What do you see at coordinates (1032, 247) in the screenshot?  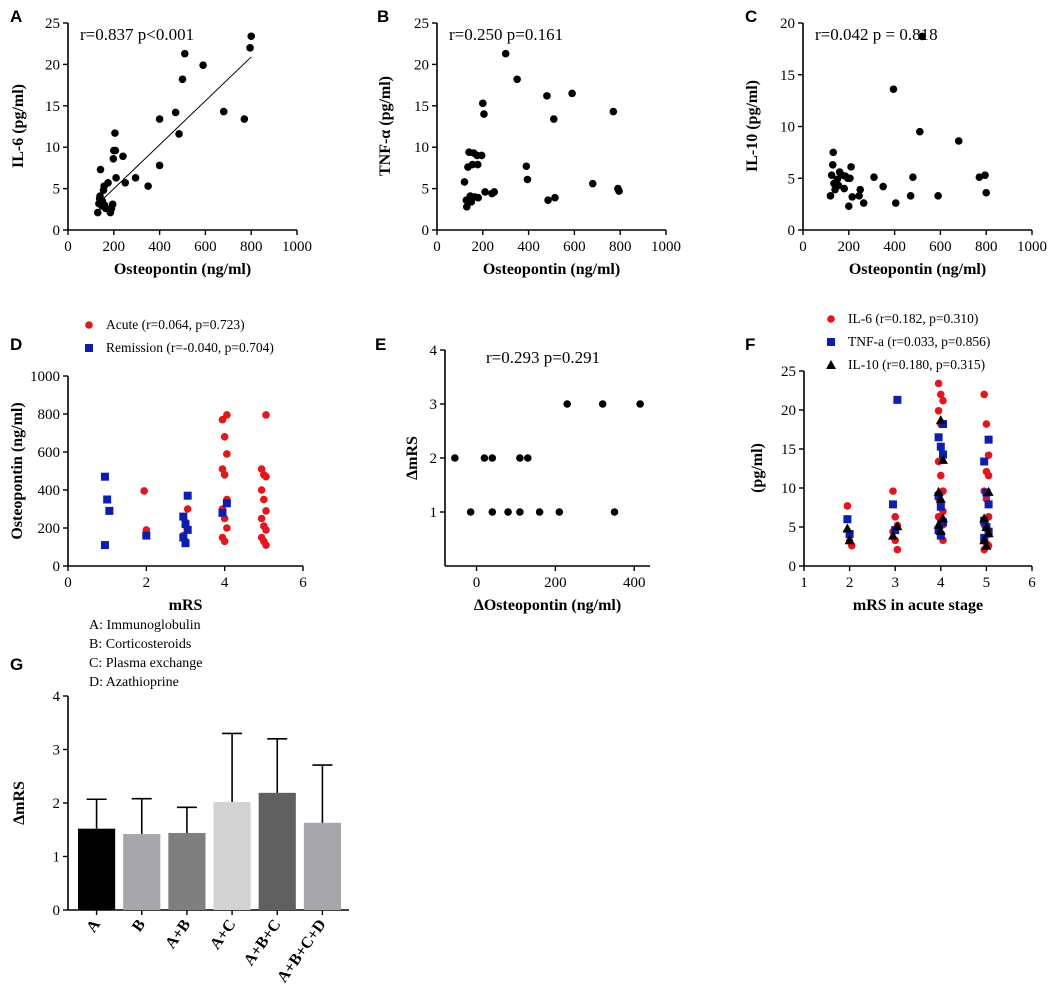 I see `x-tick-label: 1000` at bounding box center [1032, 247].